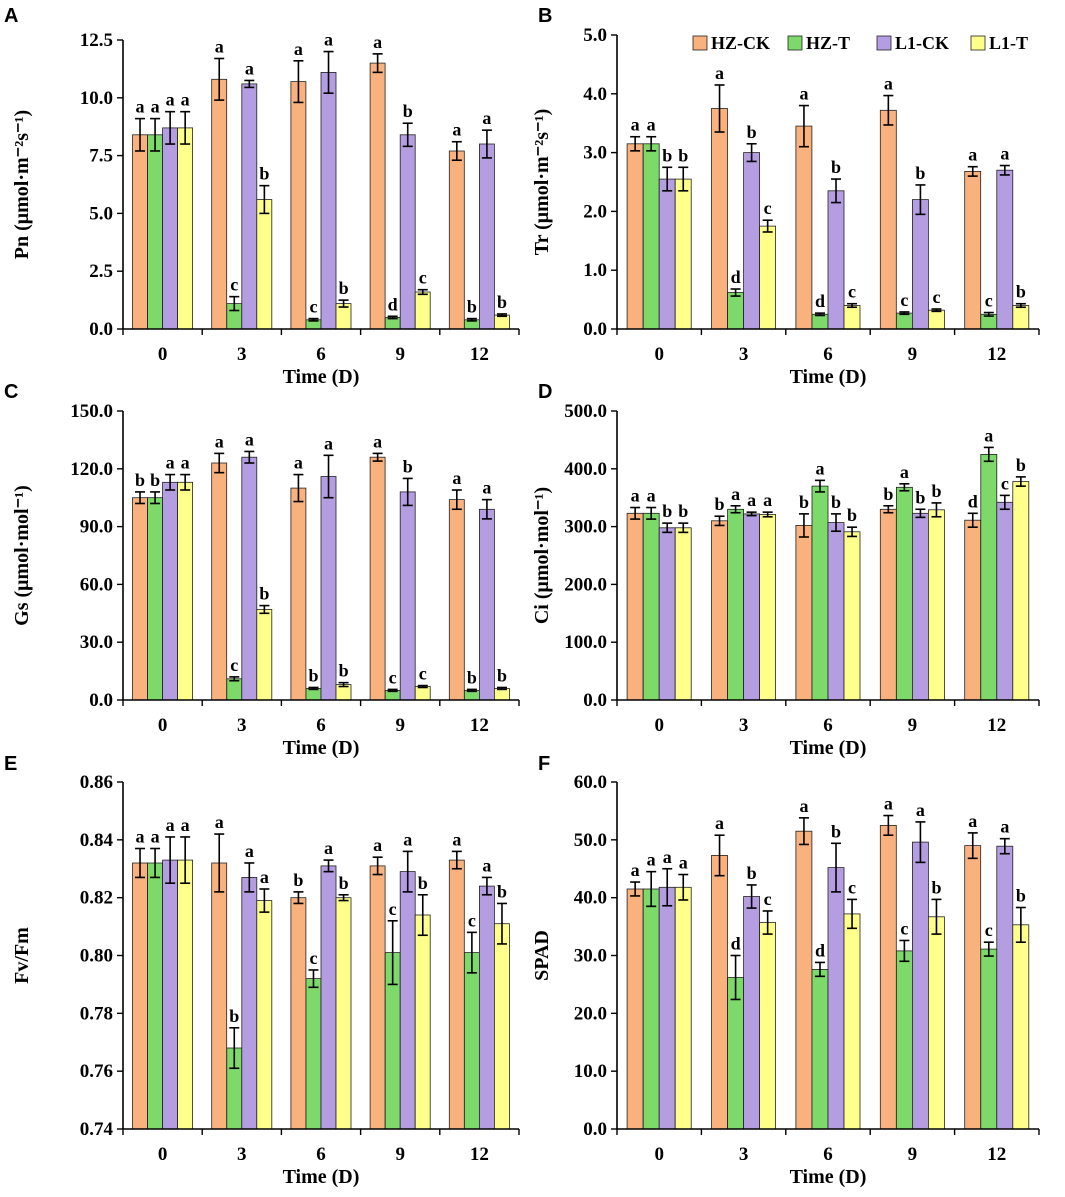 The height and width of the screenshot is (1197, 1065). What do you see at coordinates (101, 213) in the screenshot?
I see `y-tick-label: 5.0` at bounding box center [101, 213].